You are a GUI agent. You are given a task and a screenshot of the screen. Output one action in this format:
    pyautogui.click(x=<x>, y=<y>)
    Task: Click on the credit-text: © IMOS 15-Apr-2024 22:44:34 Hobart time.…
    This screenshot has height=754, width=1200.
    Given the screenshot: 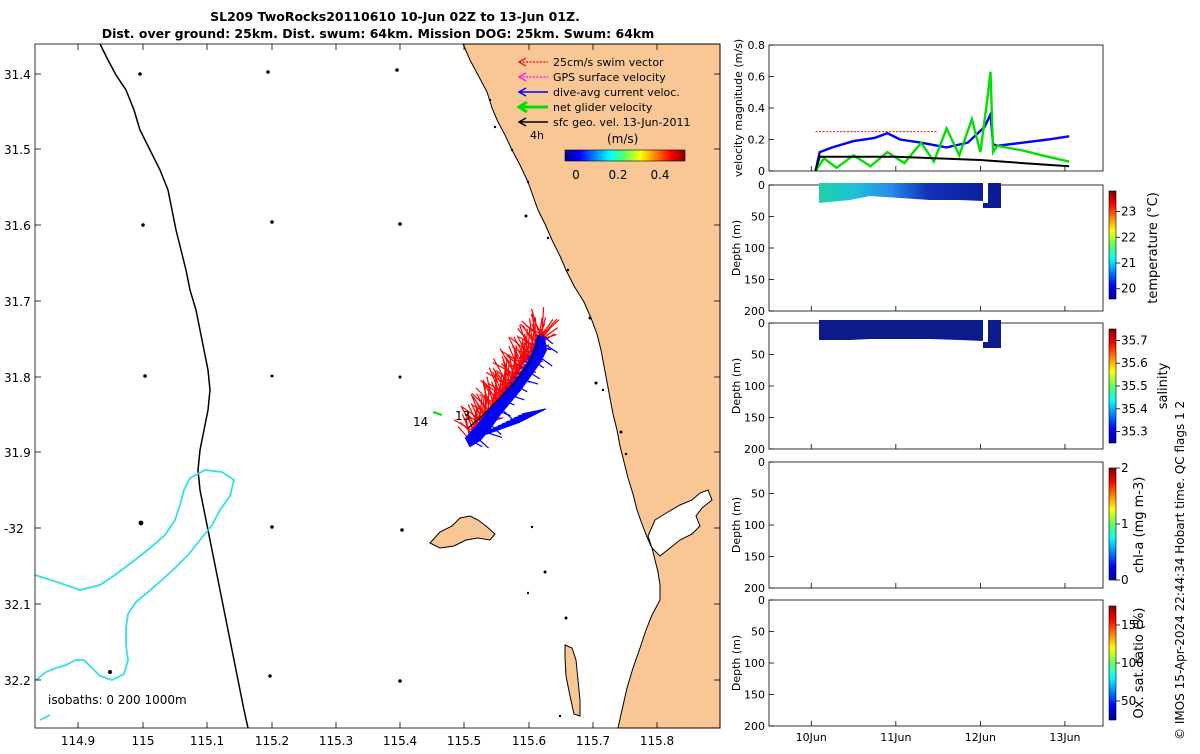 What is the action you would take?
    pyautogui.click(x=1180, y=570)
    